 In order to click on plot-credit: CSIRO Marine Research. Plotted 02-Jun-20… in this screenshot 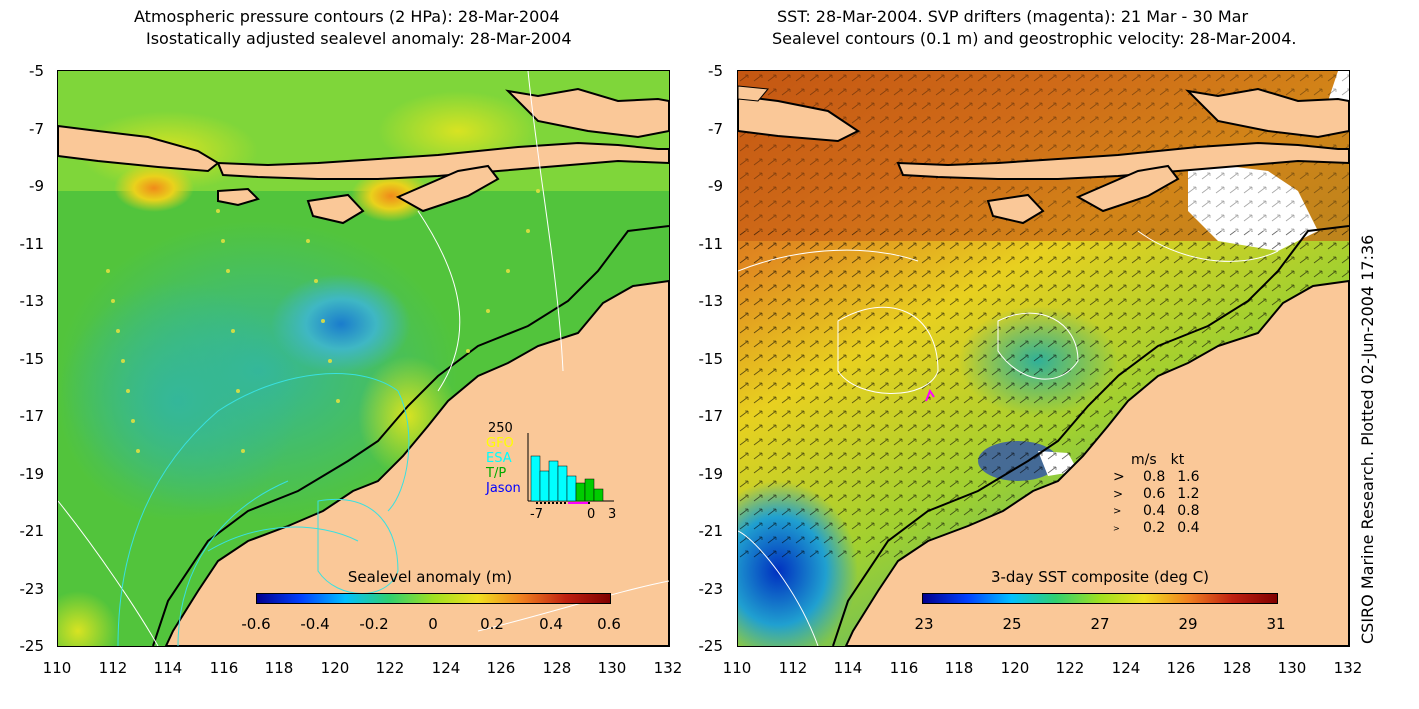, I will do `click(1367, 439)`.